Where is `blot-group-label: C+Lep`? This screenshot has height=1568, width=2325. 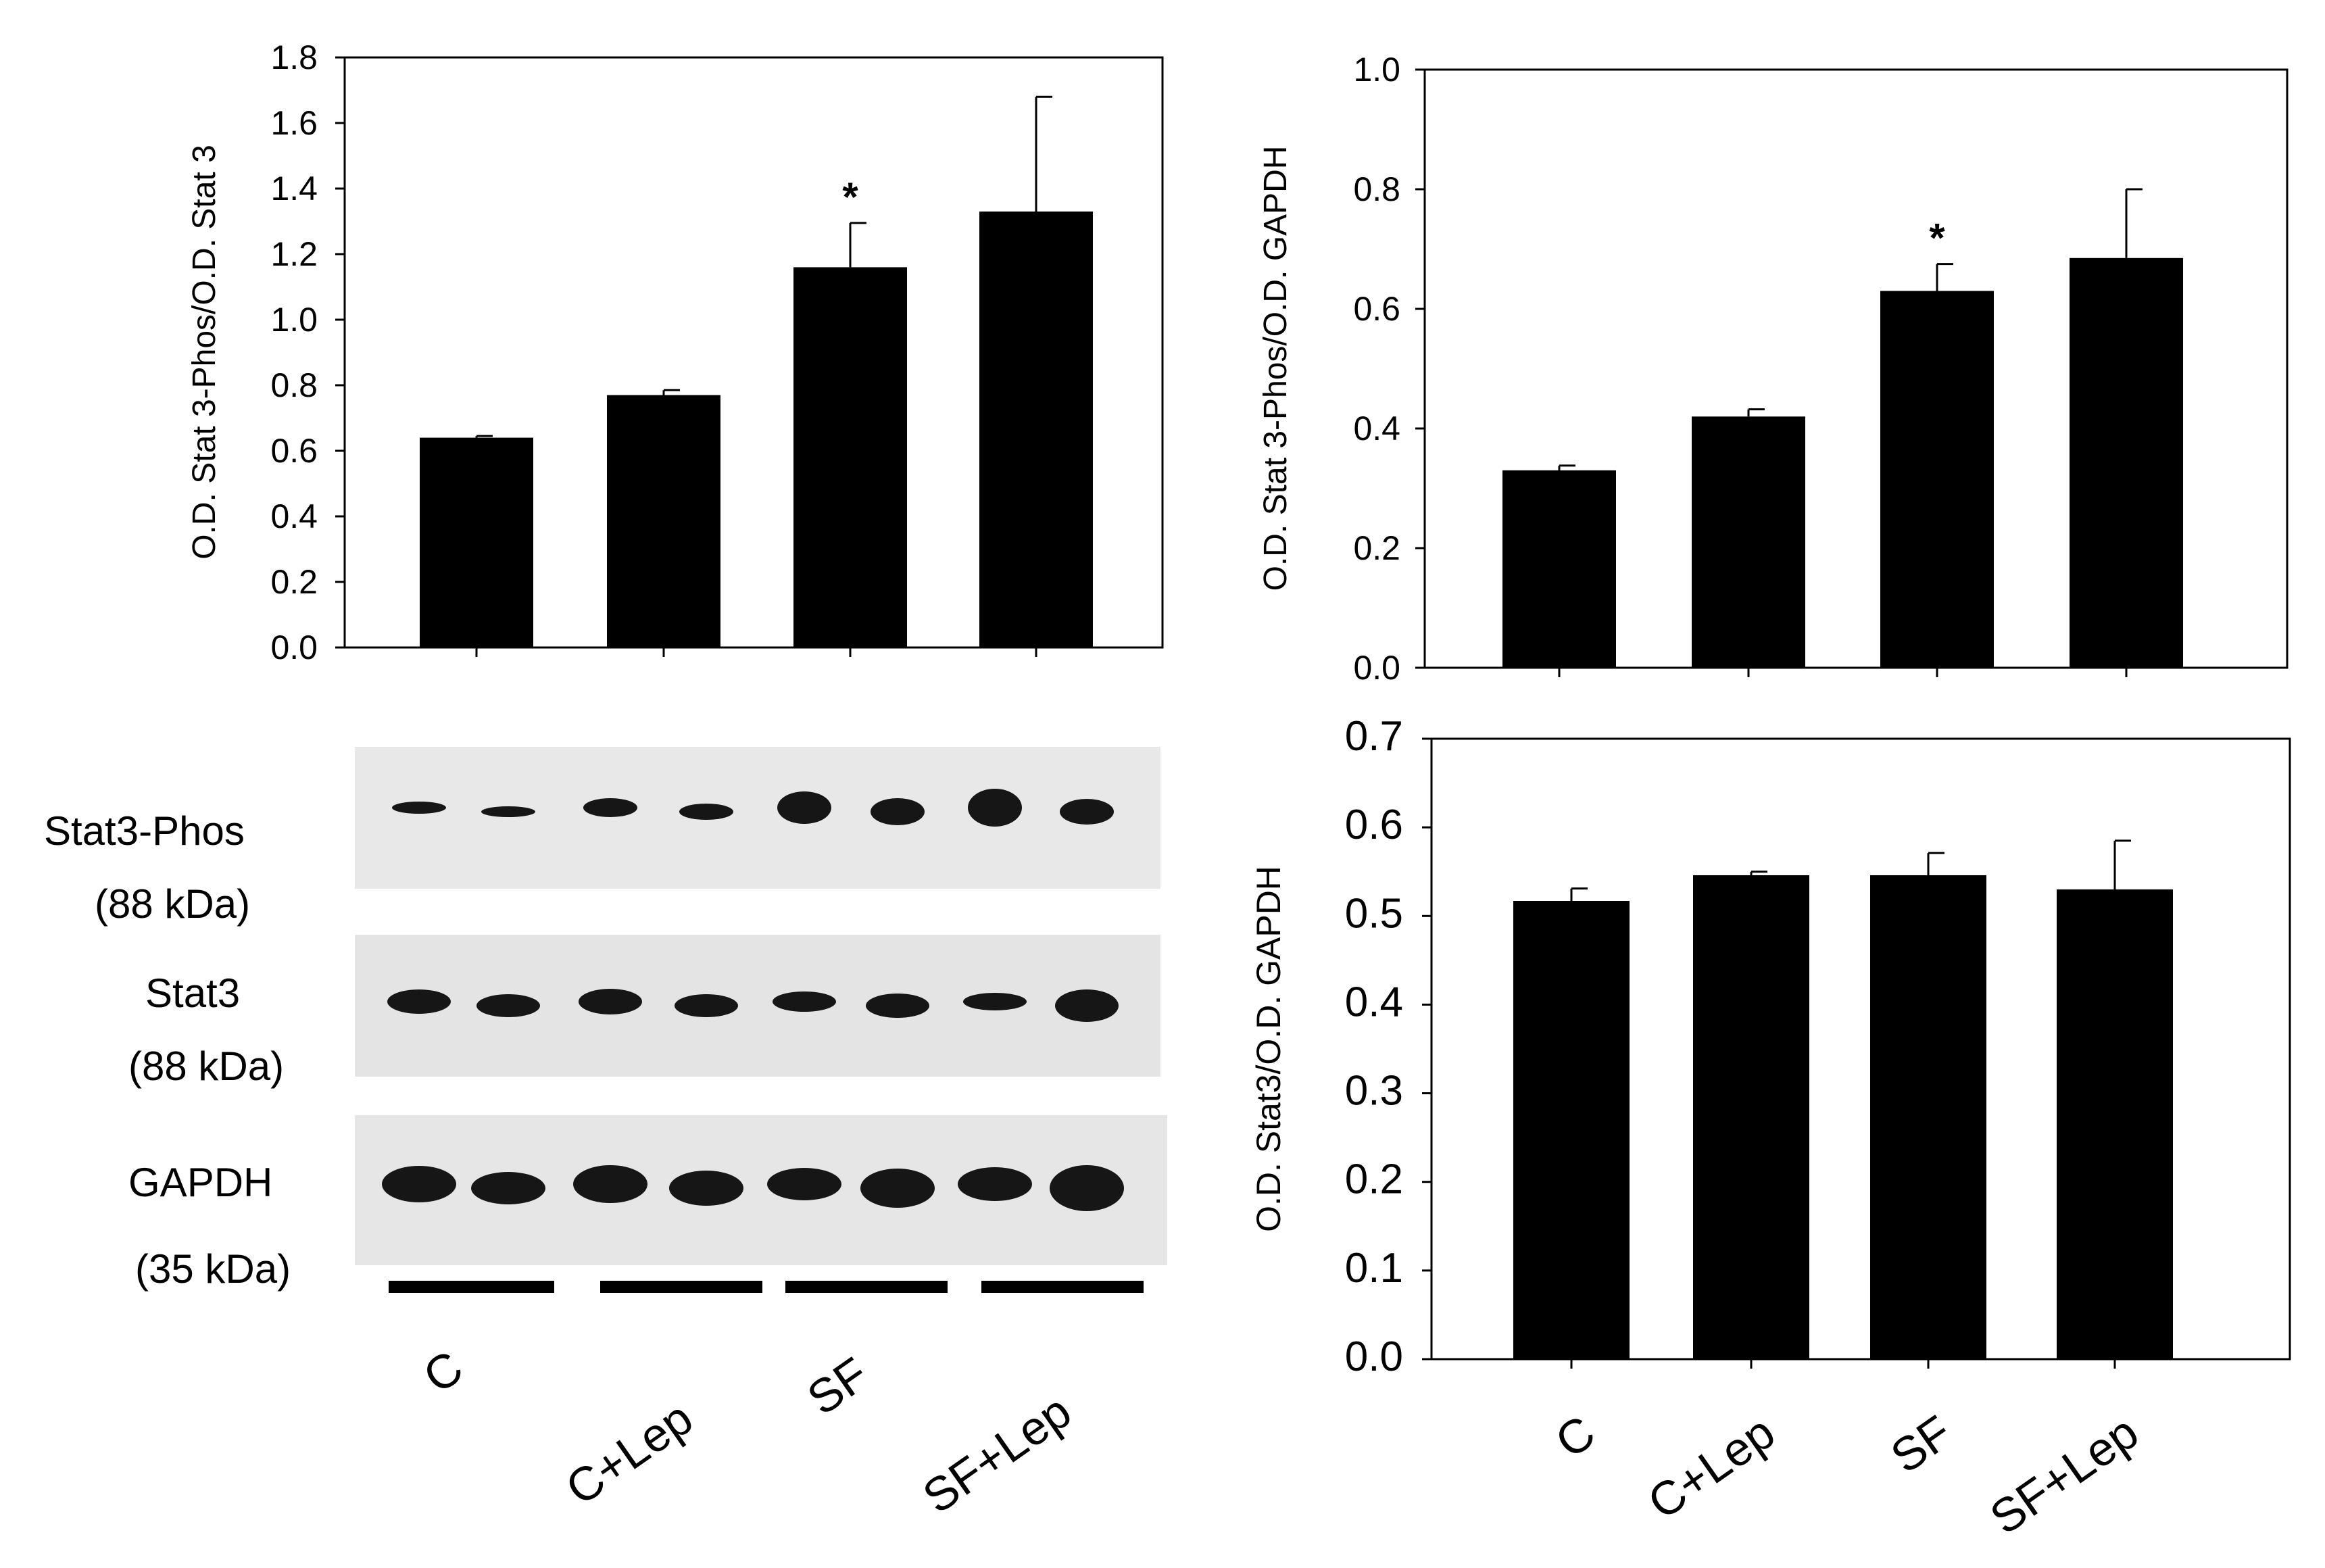
blot-group-label: C+Lep is located at coordinates (629, 1453).